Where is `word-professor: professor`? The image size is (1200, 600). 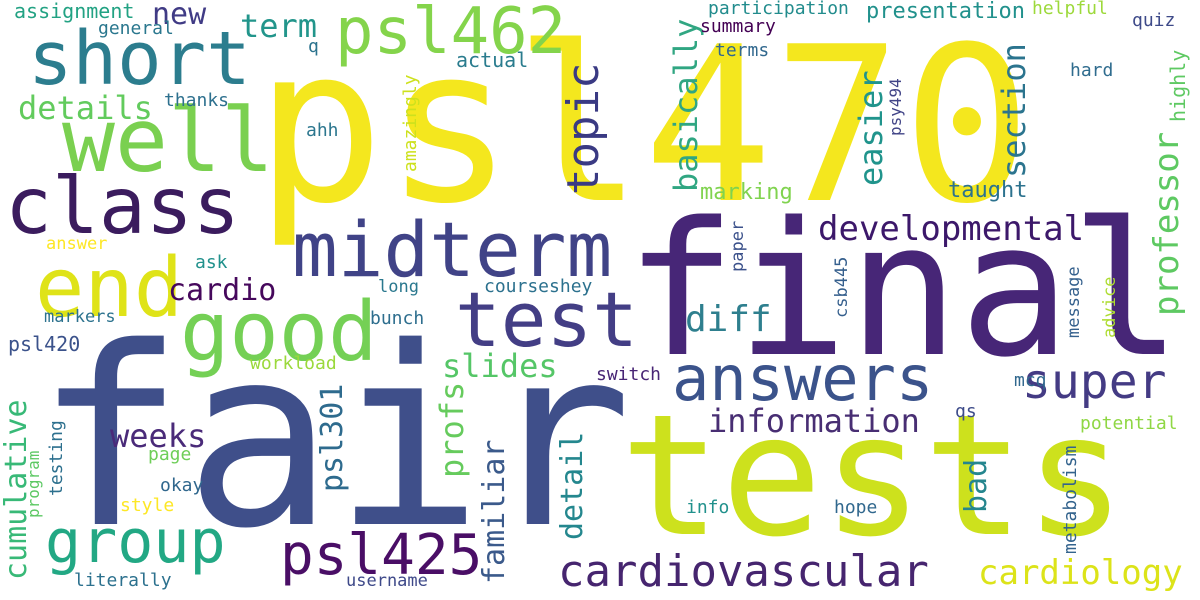 word-professor: professor is located at coordinates (1167, 223).